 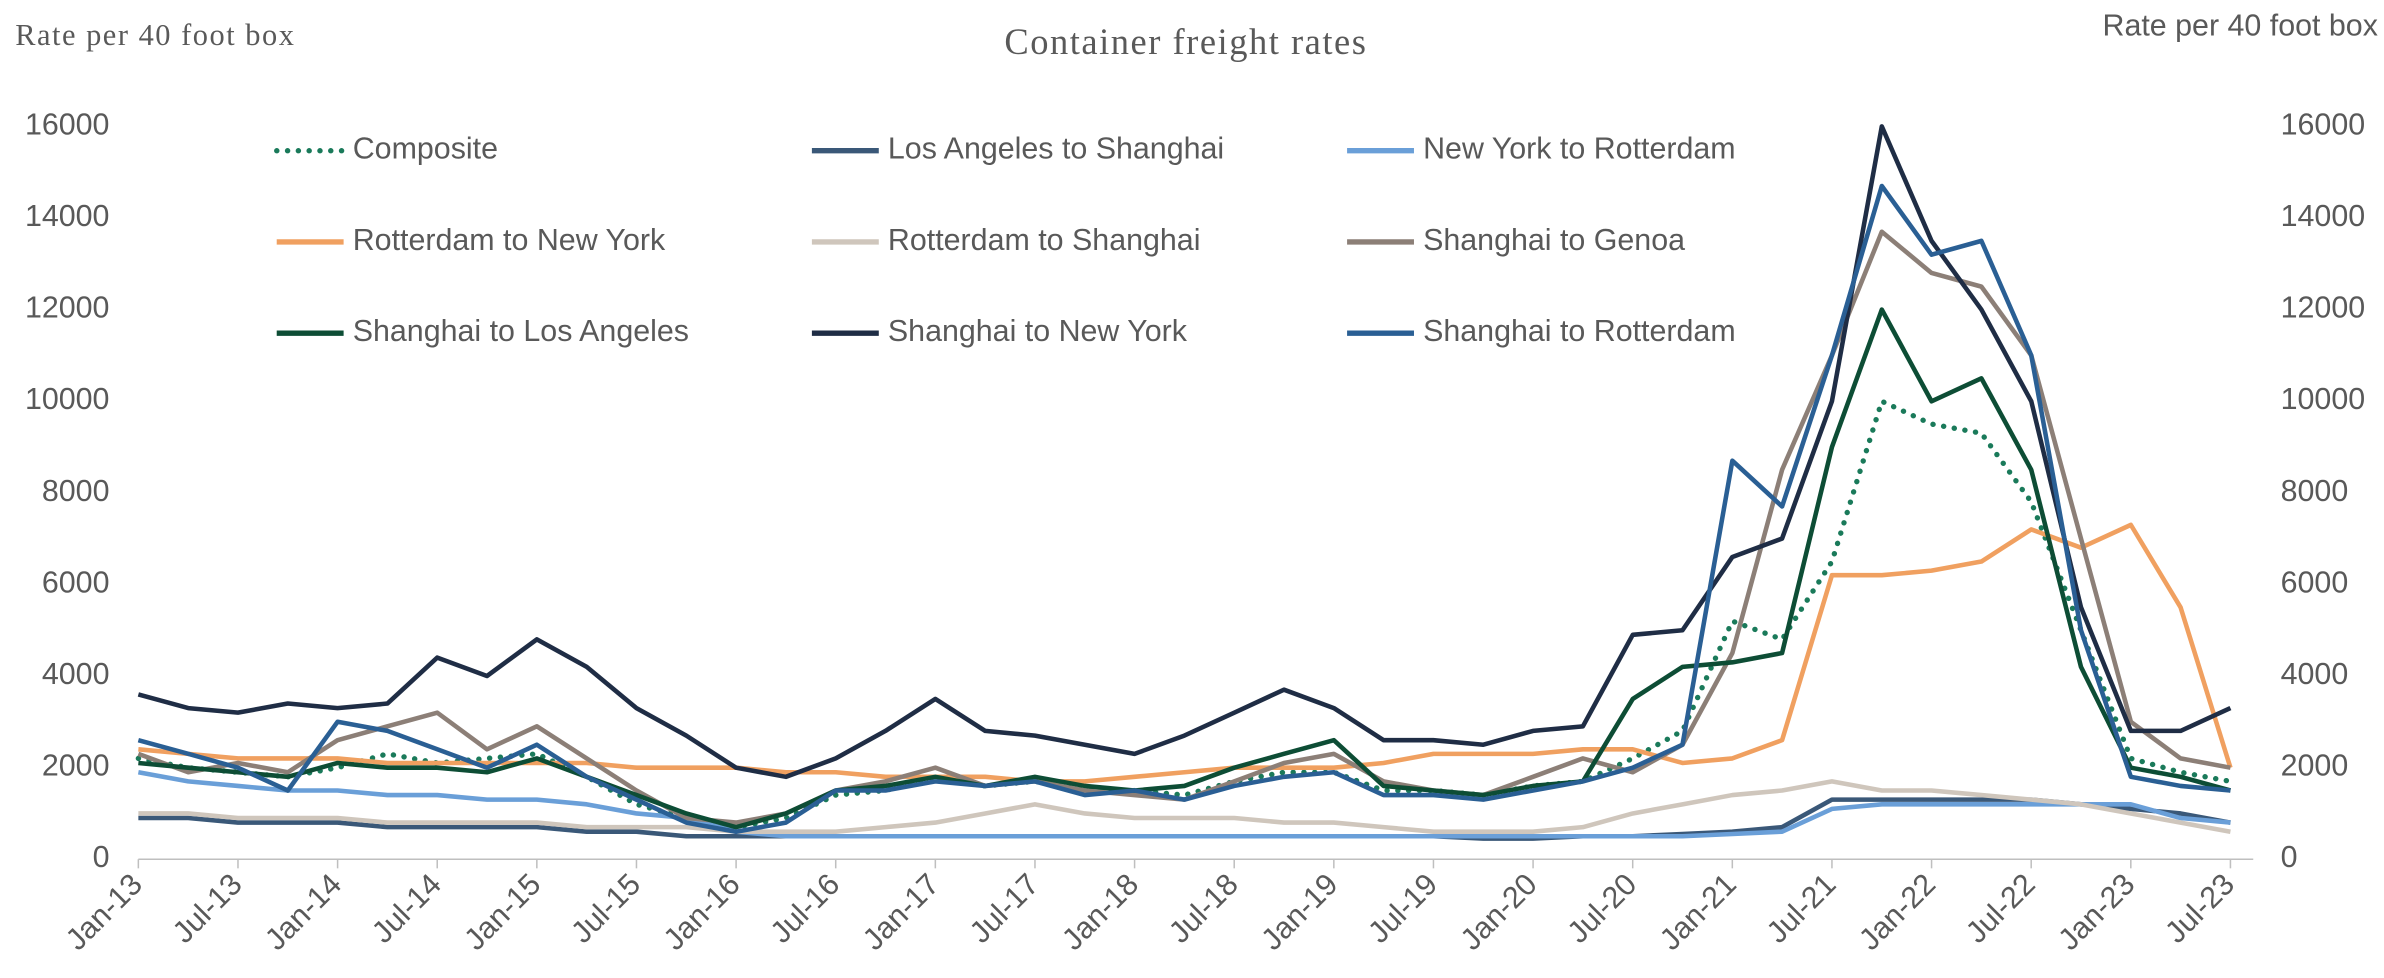 I want to click on legend-label: Shanghai to New York, so click(x=1038, y=331).